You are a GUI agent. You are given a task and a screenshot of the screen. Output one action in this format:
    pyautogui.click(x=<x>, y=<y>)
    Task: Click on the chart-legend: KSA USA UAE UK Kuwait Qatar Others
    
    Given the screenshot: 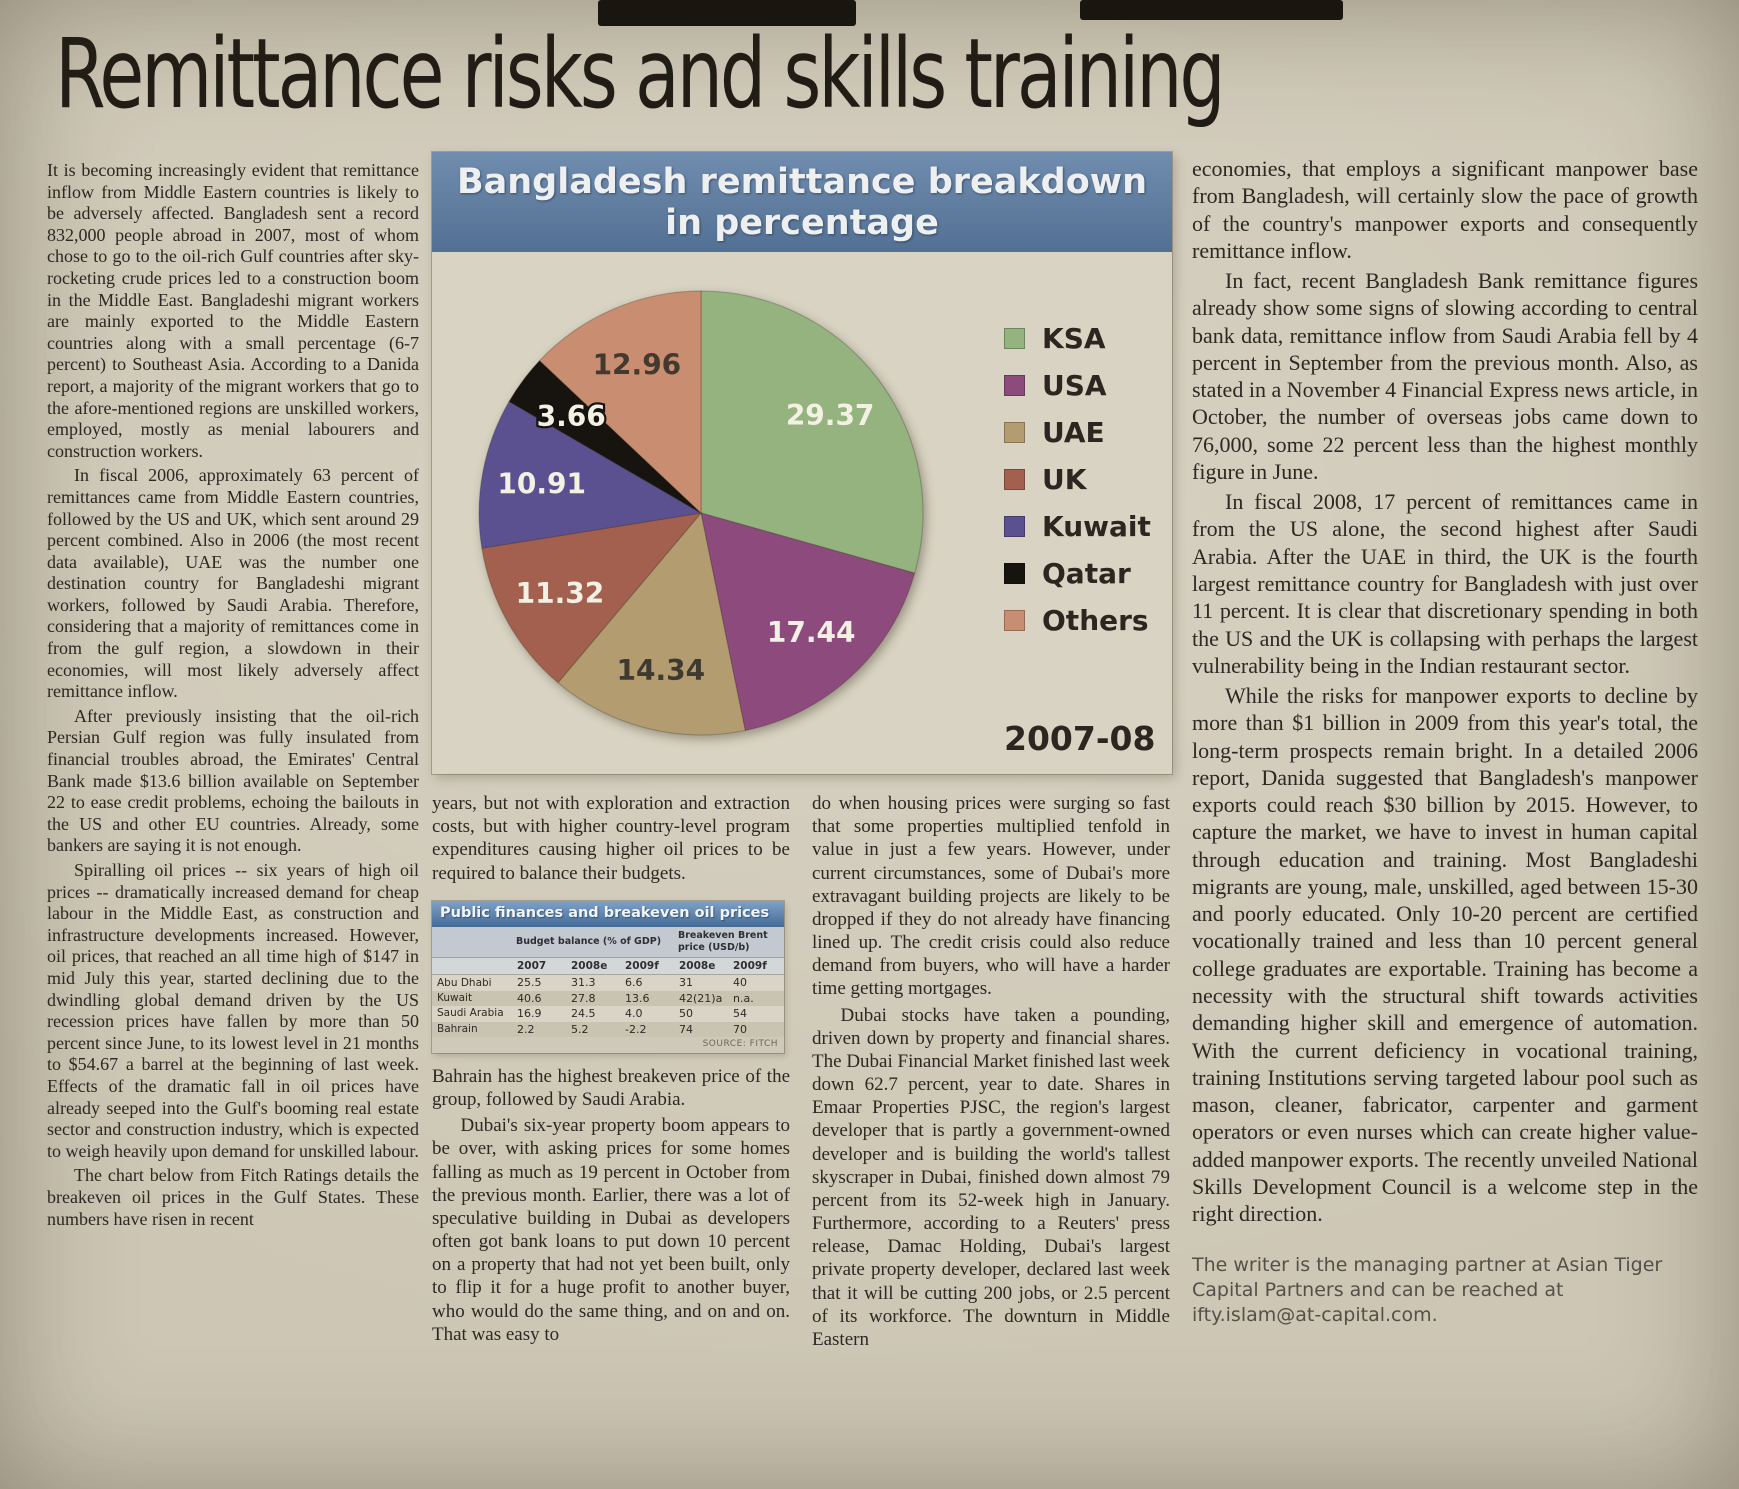 What is the action you would take?
    pyautogui.click(x=1077, y=487)
    